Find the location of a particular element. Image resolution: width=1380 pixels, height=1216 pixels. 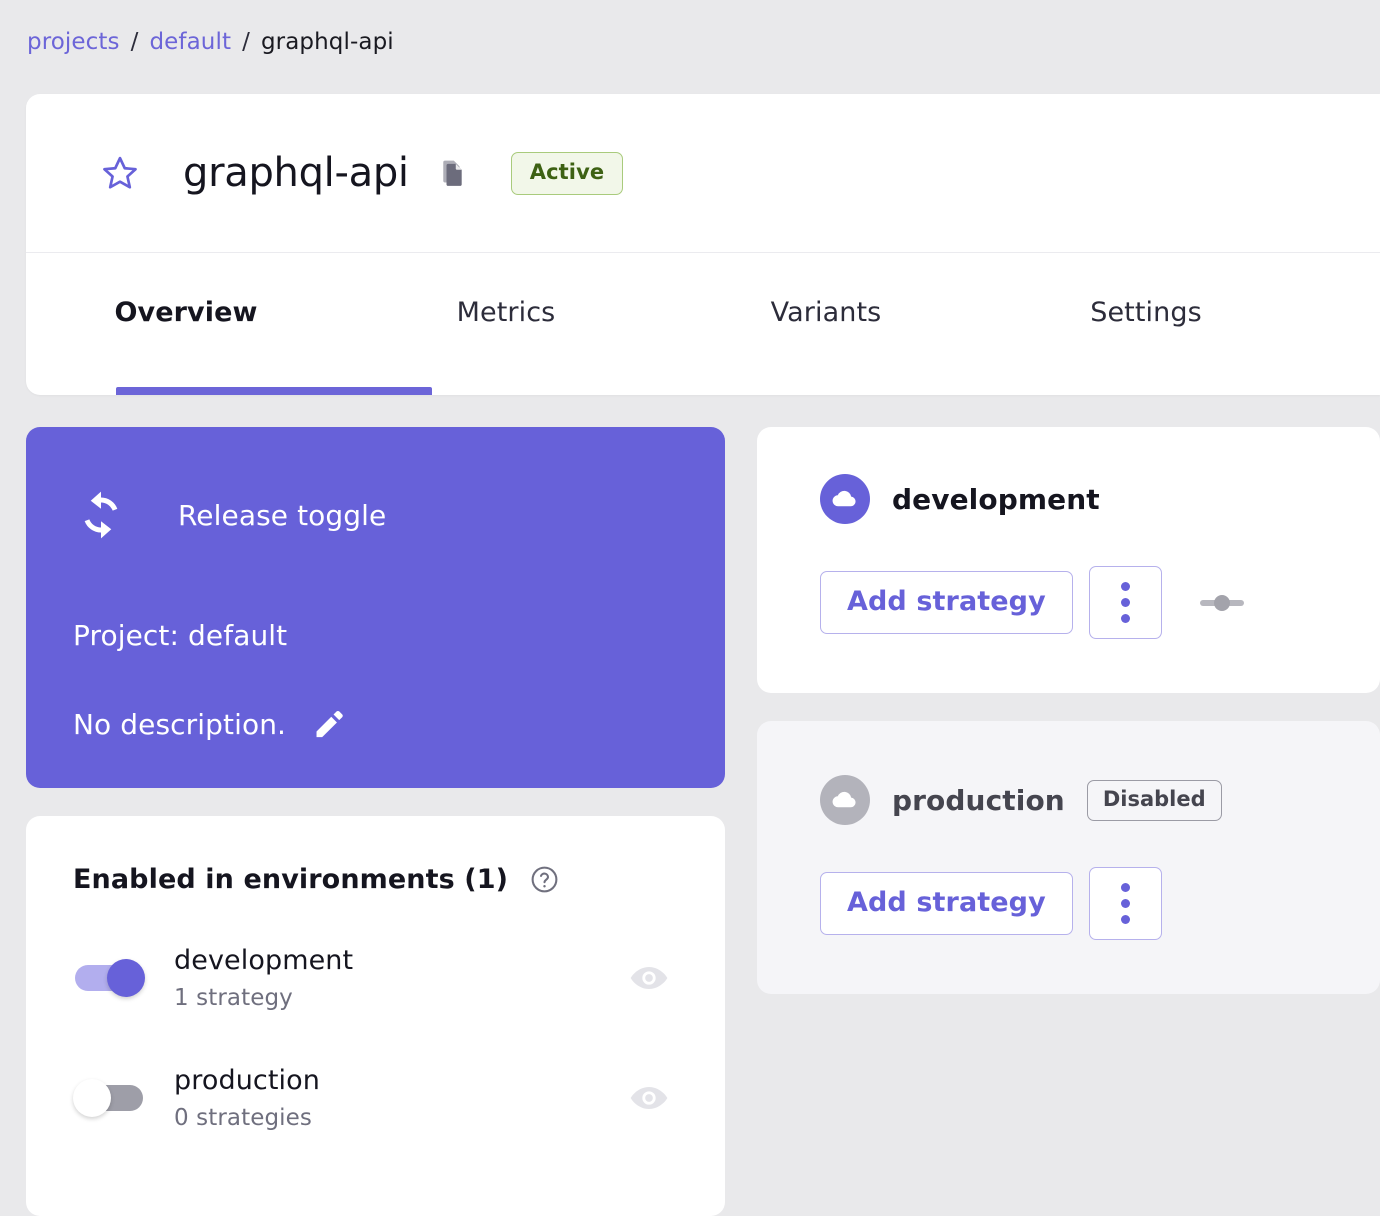

environment-strategy-card-header: development is located at coordinates (1100, 499).